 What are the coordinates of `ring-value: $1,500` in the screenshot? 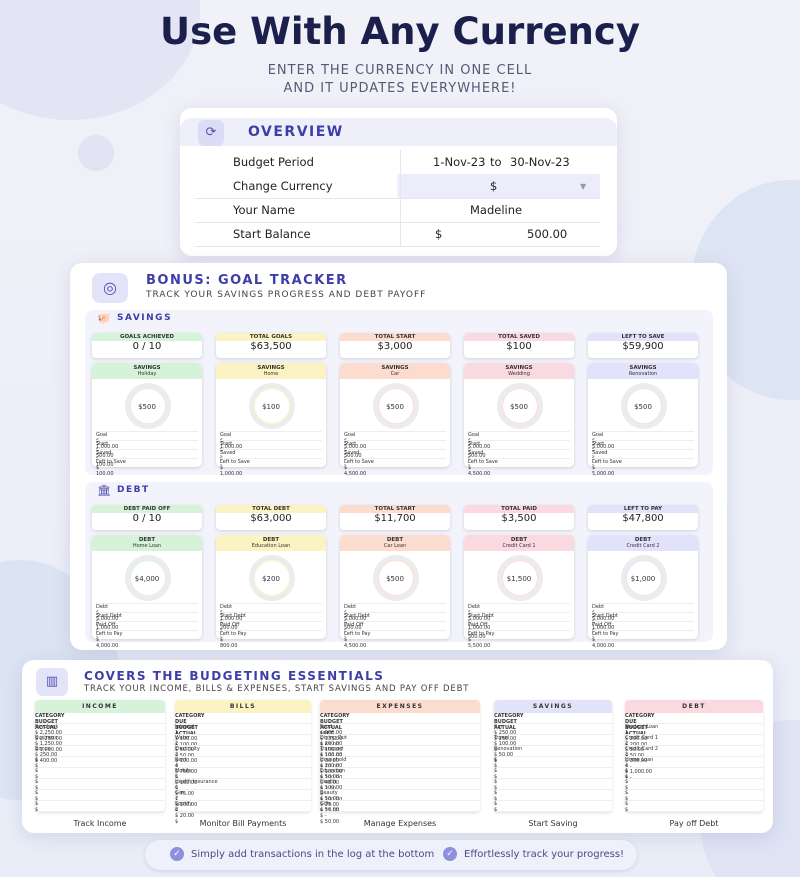 It's located at (519, 579).